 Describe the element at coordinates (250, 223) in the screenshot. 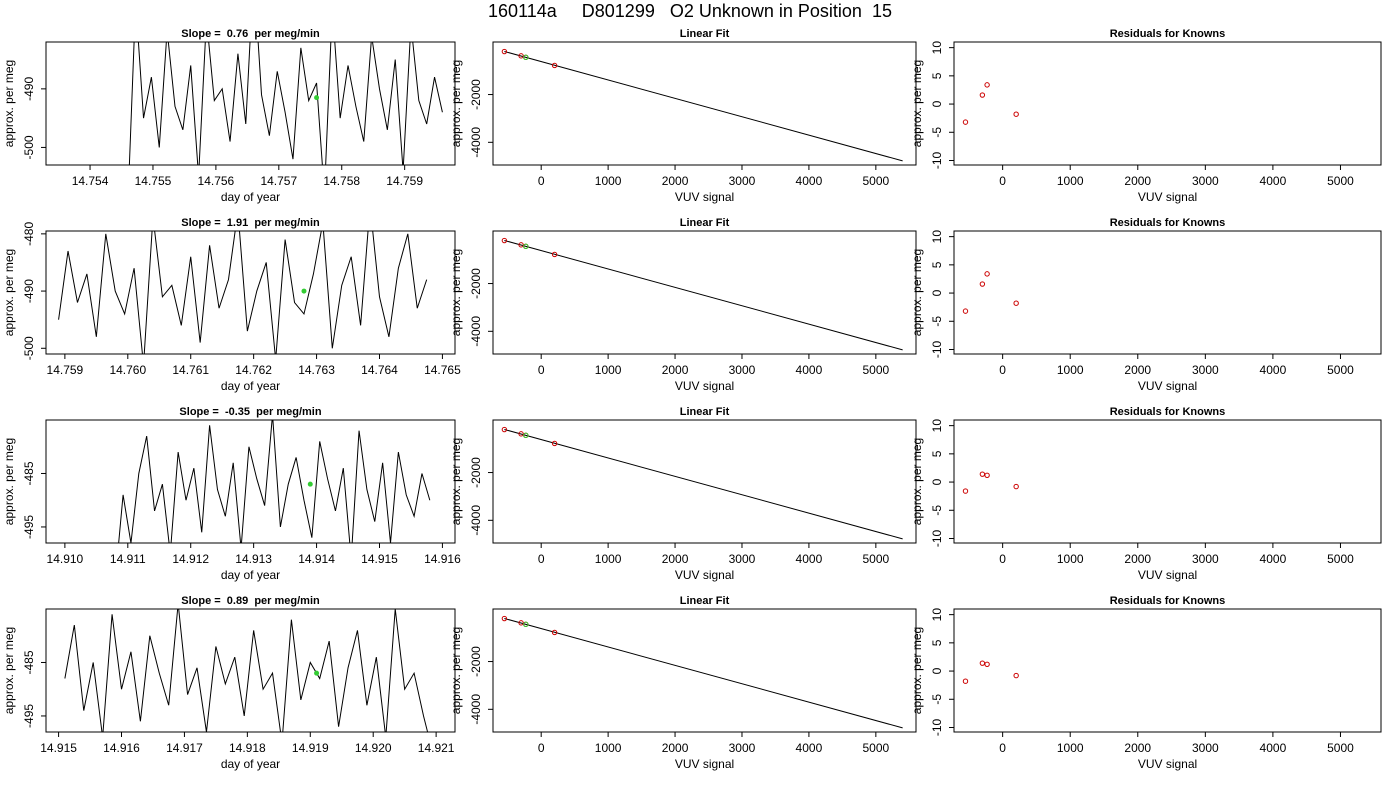

I see `panel-title: Slope = 1.91 per meg/min` at that location.